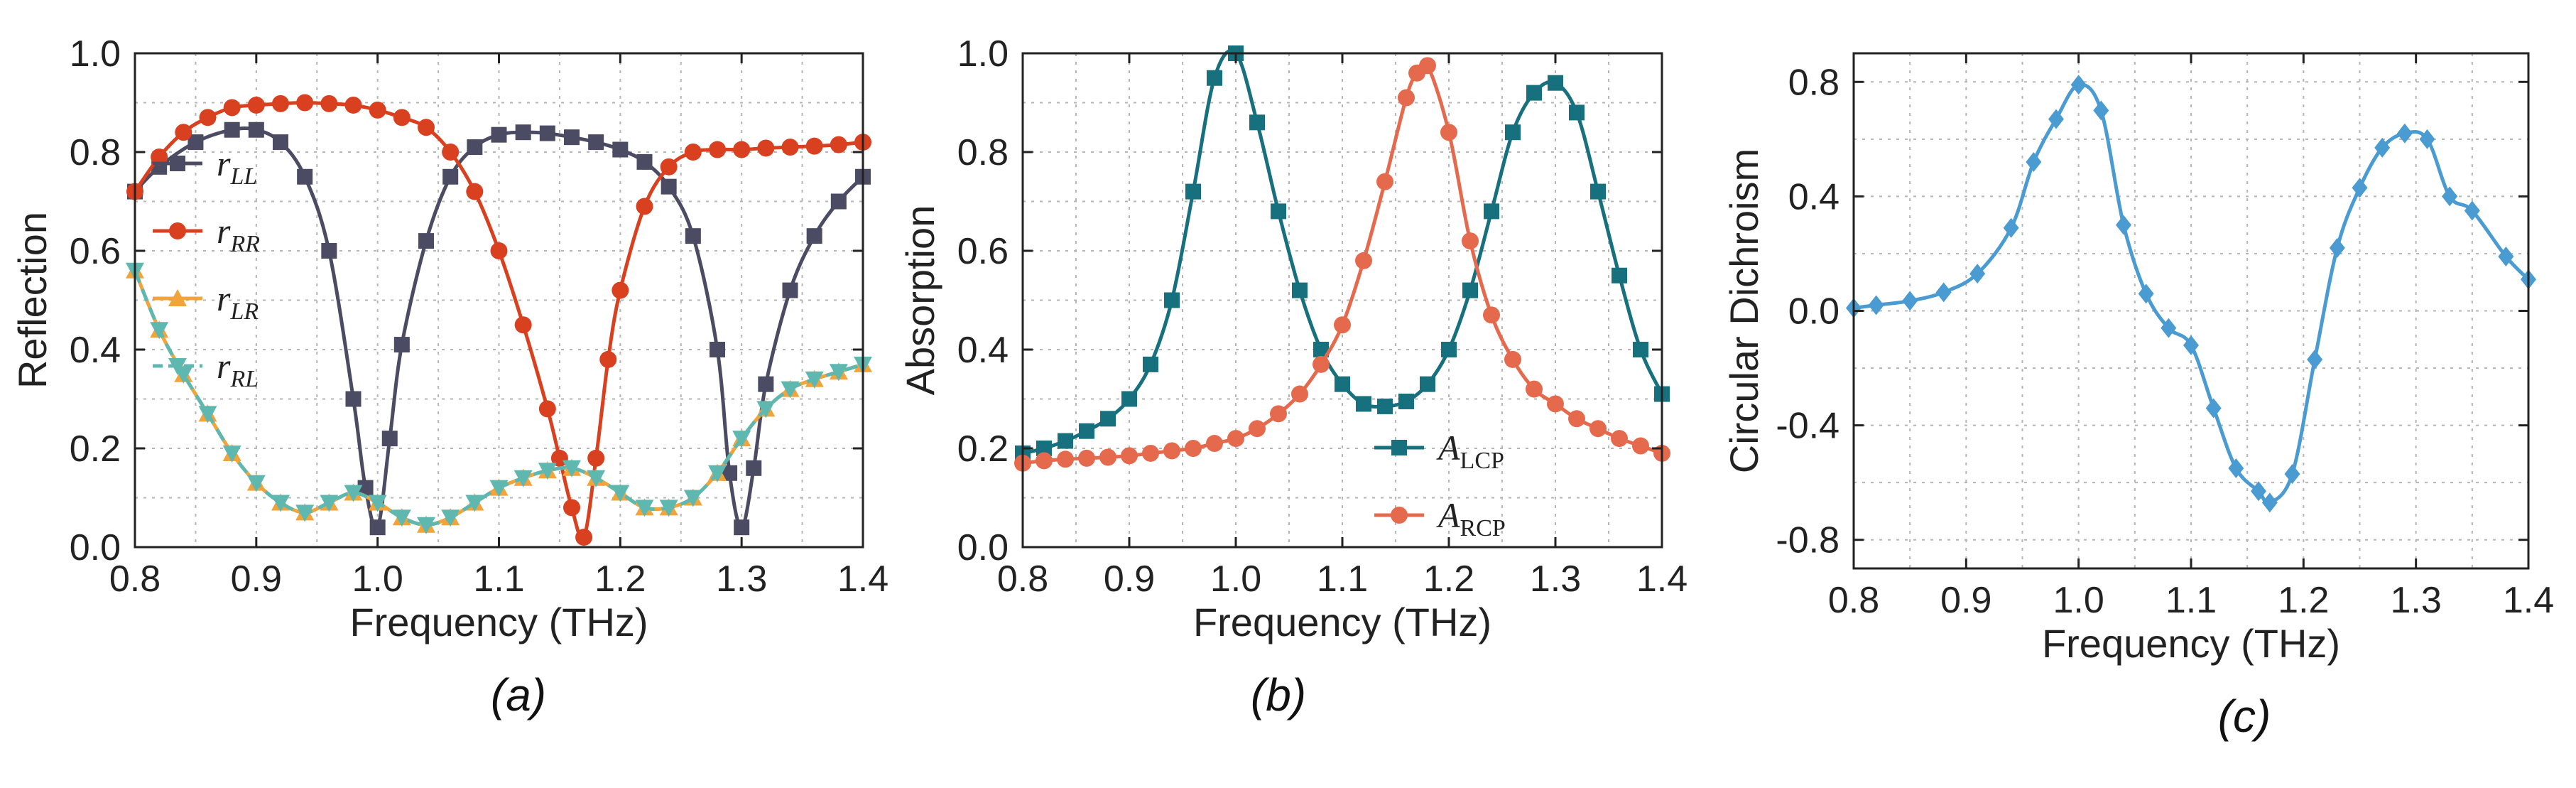 Image resolution: width=2576 pixels, height=788 pixels. Describe the element at coordinates (1483, 528) in the screenshot. I see `legend-label-sub: RCP` at that location.